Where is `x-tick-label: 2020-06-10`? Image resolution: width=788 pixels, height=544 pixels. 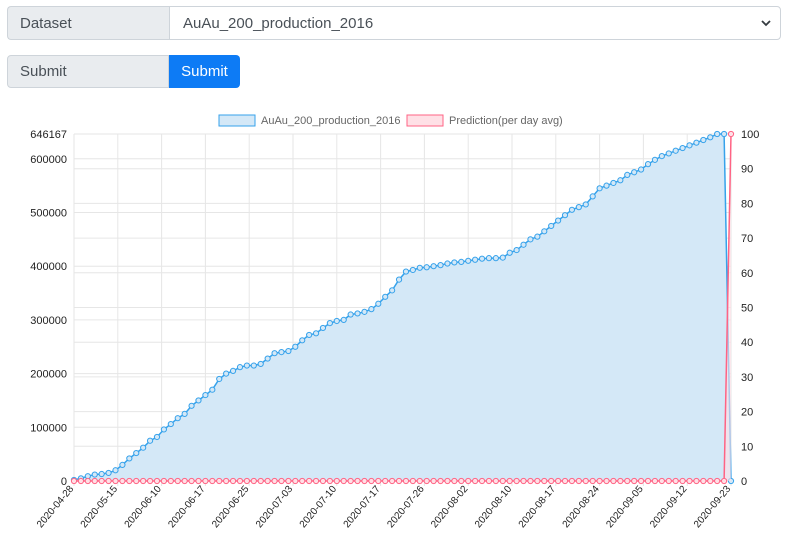 x-tick-label: 2020-06-10 is located at coordinates (144, 507).